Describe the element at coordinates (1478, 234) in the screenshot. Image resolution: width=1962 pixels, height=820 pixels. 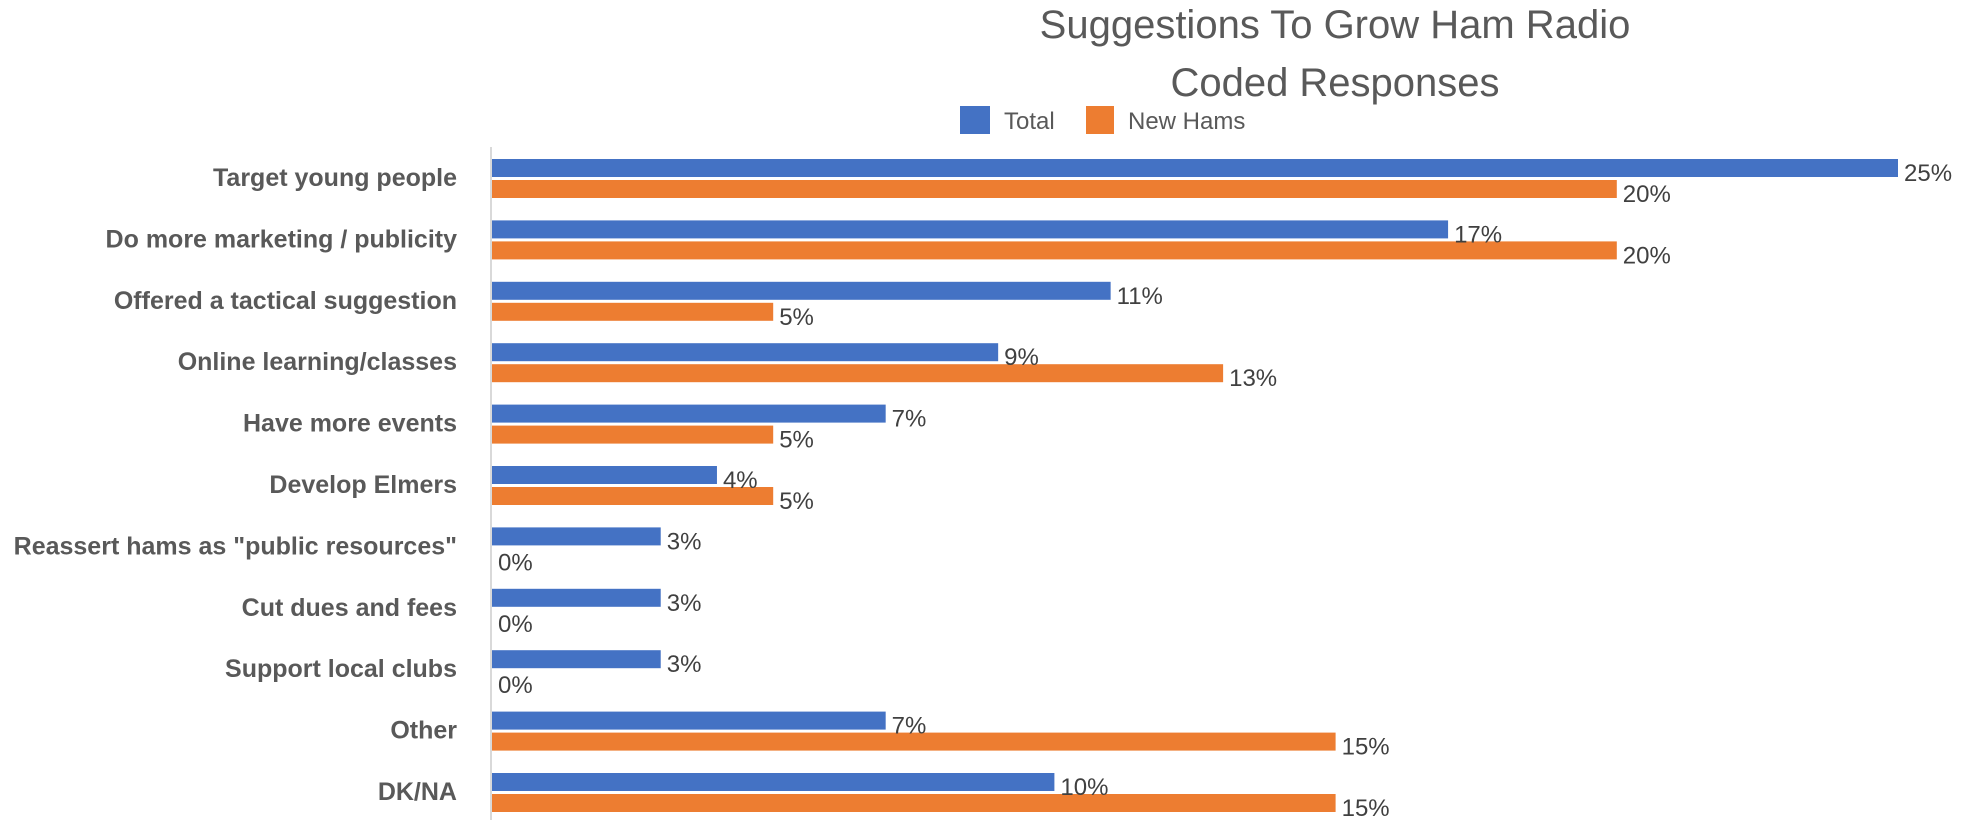
I see `data-label-total-do-more-marketing-publicity: 17%` at that location.